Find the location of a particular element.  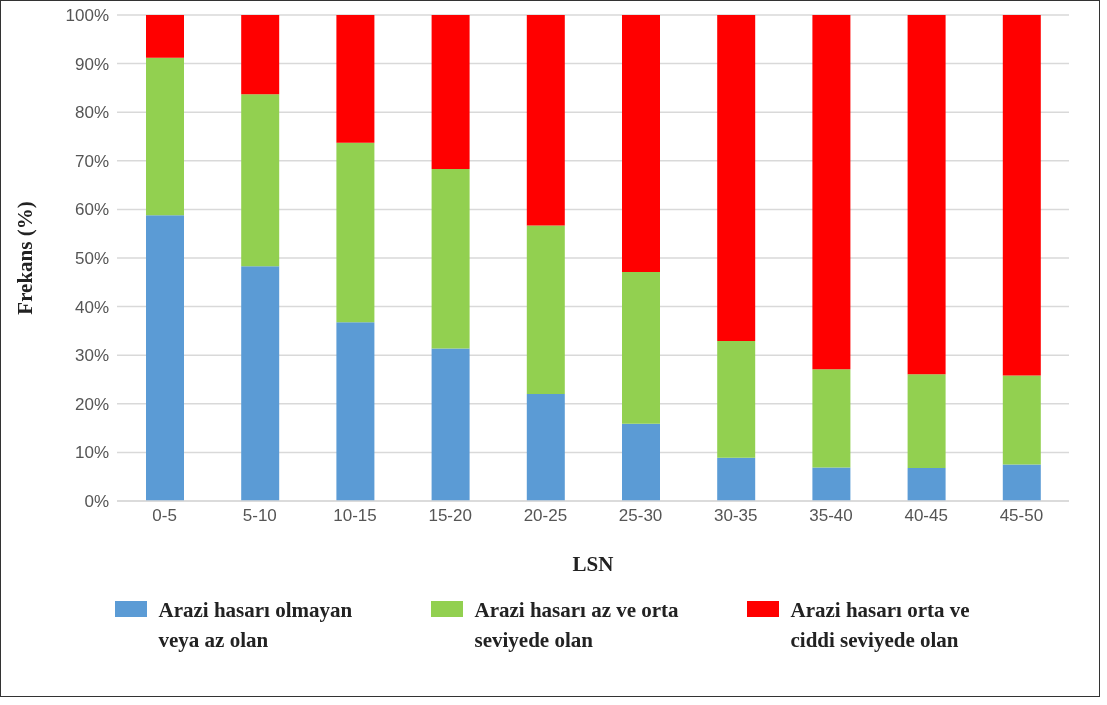

y-tick-label: 0% is located at coordinates (96, 502).